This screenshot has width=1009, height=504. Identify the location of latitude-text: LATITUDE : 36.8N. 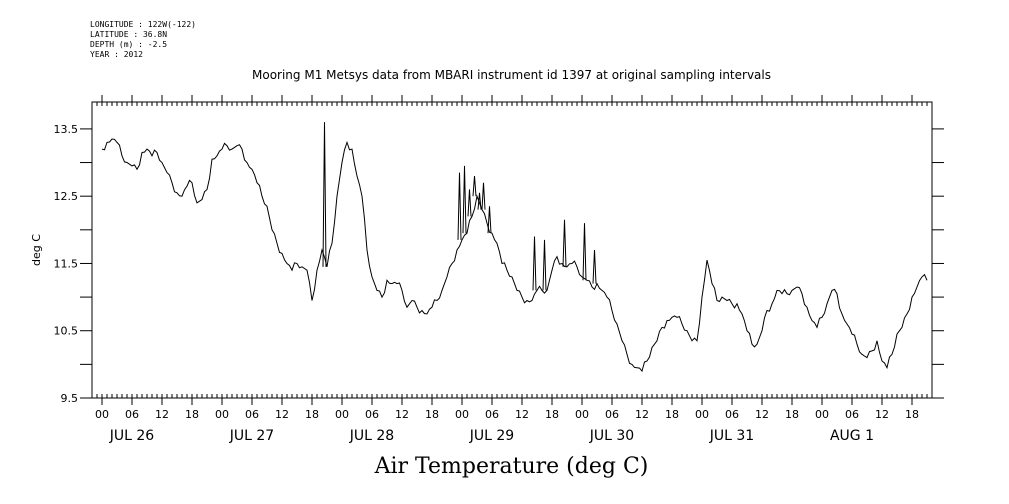
(129, 34).